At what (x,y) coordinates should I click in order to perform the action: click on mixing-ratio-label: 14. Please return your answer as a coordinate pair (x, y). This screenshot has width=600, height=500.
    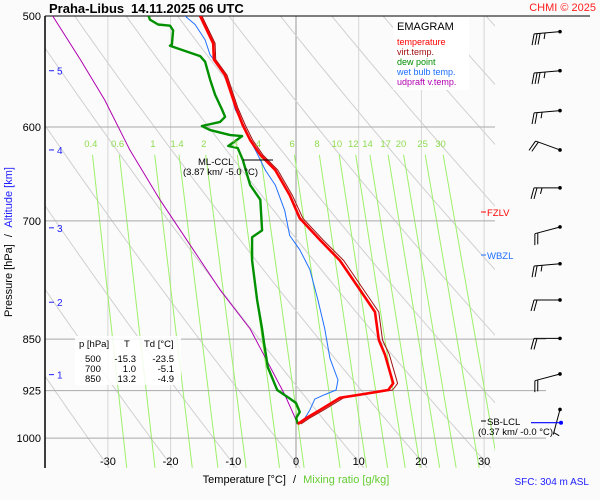
    Looking at the image, I should click on (367, 144).